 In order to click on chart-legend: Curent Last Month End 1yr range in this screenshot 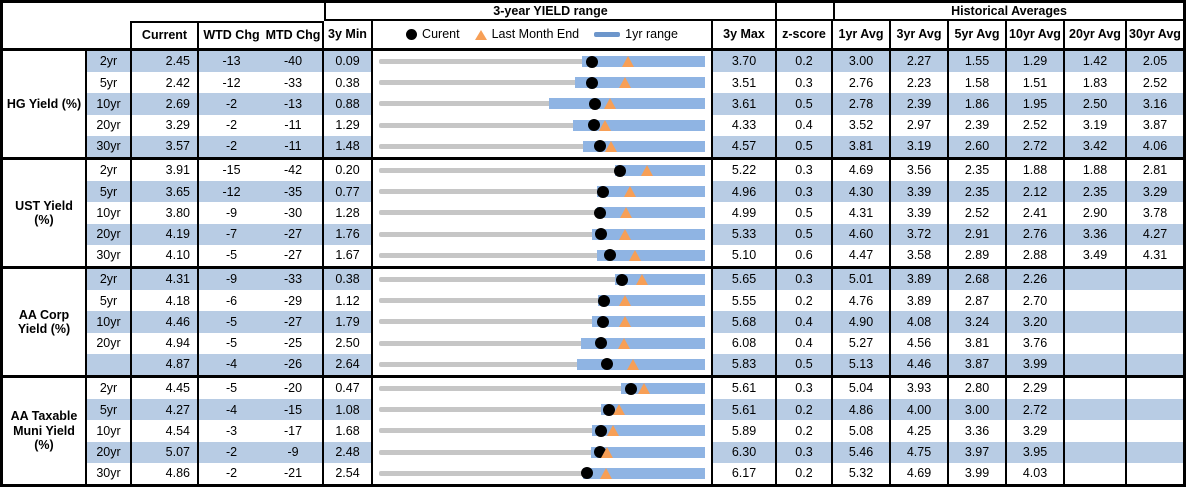, I will do `click(543, 34)`.